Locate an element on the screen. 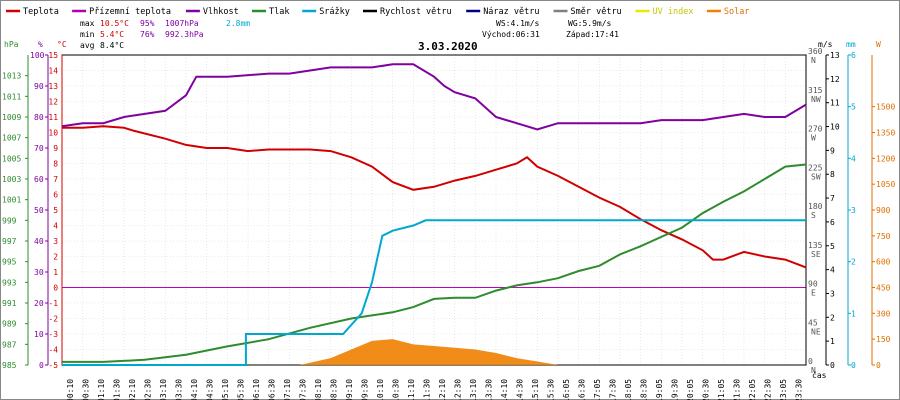 Image resolution: width=900 pixels, height=400 pixels. wind-speed-tick-label: 0 is located at coordinates (832, 365).